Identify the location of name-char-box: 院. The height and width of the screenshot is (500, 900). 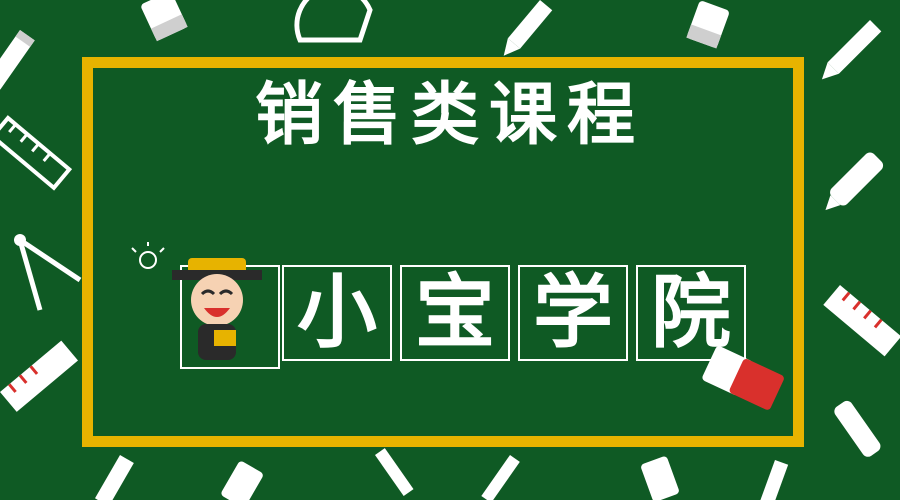
(691, 313).